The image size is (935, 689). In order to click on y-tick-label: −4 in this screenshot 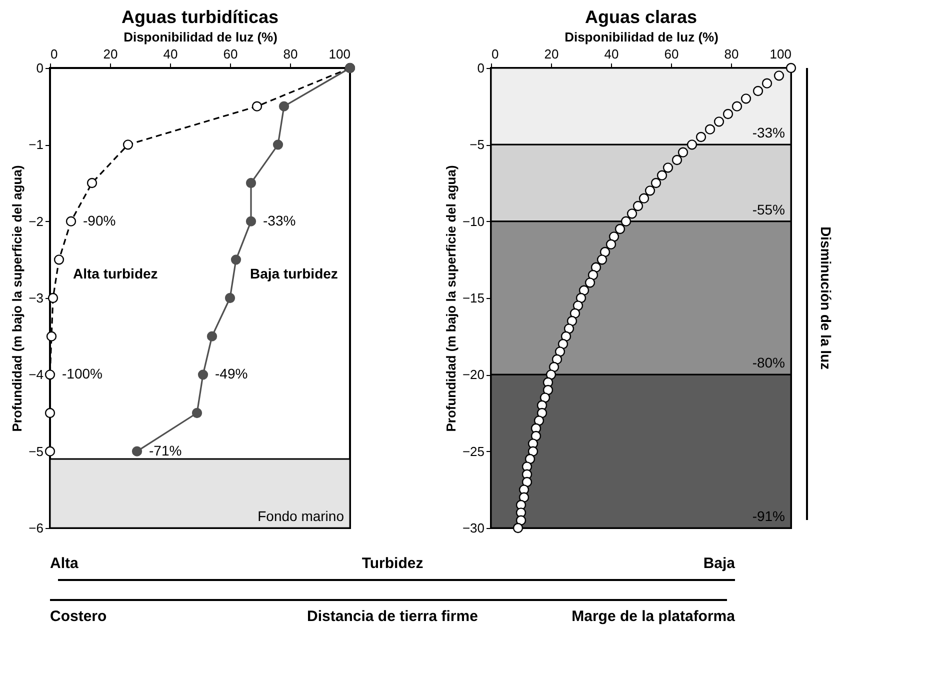, I will do `click(36, 374)`.